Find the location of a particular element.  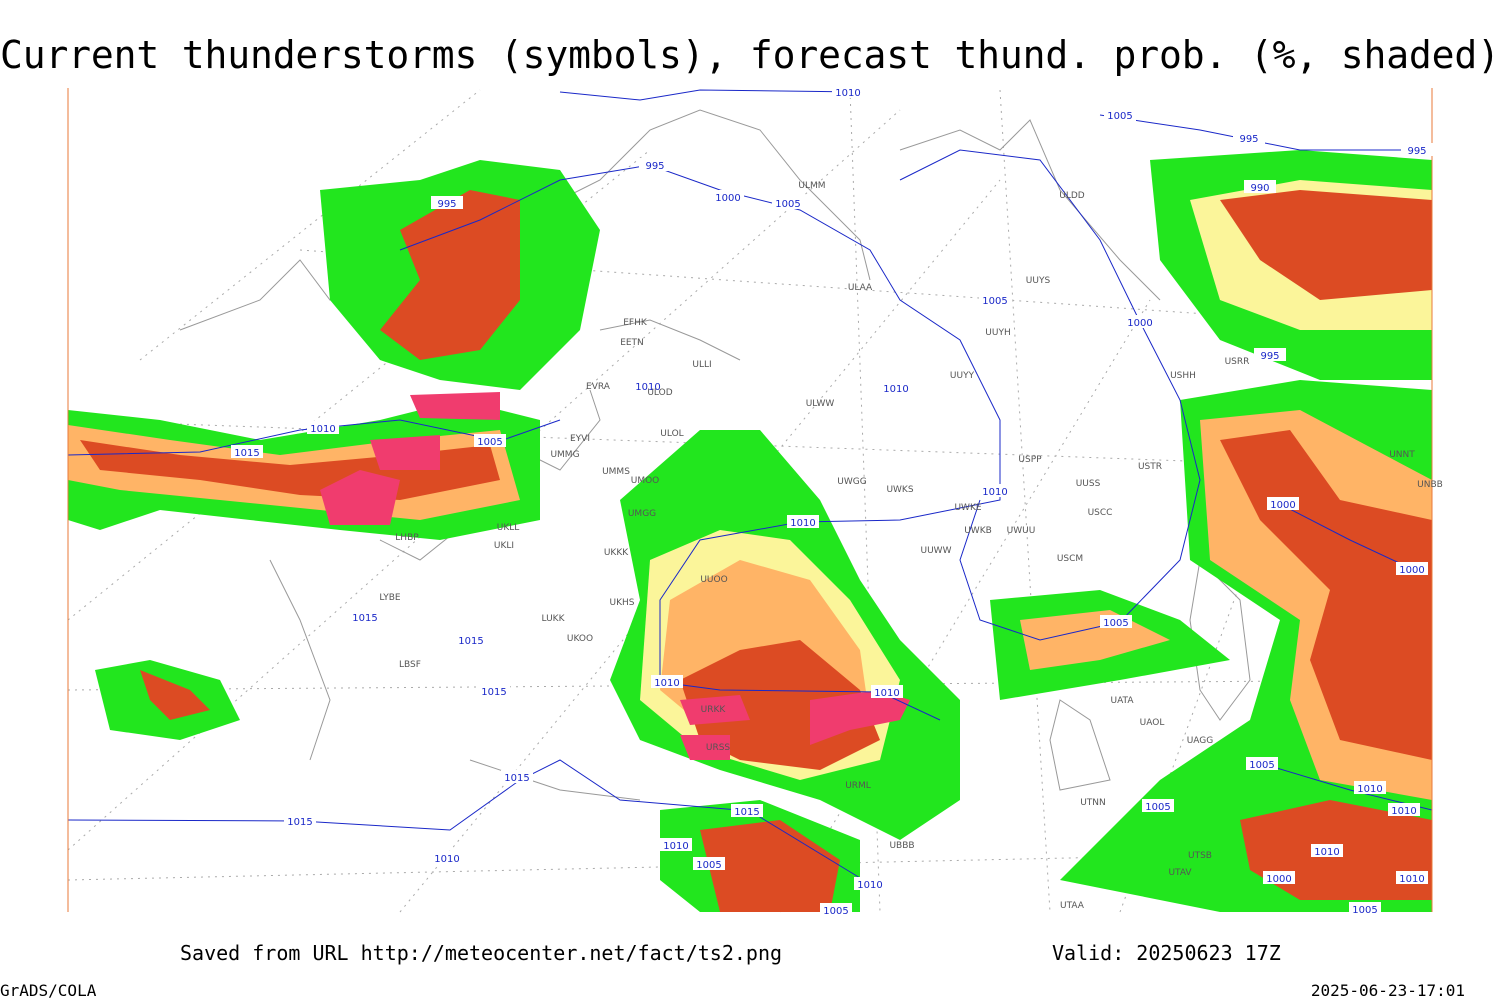

timestamp: 2025-06-23-17:01 is located at coordinates (1388, 990).